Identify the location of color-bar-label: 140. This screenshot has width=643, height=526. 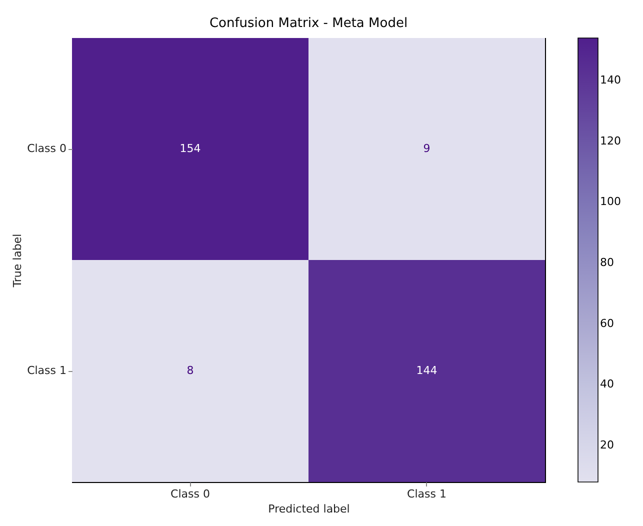
(610, 80).